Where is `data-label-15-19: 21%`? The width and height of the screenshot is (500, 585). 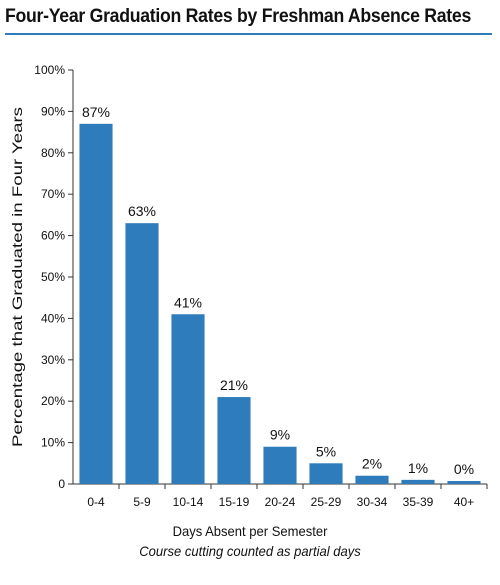 data-label-15-19: 21% is located at coordinates (234, 385).